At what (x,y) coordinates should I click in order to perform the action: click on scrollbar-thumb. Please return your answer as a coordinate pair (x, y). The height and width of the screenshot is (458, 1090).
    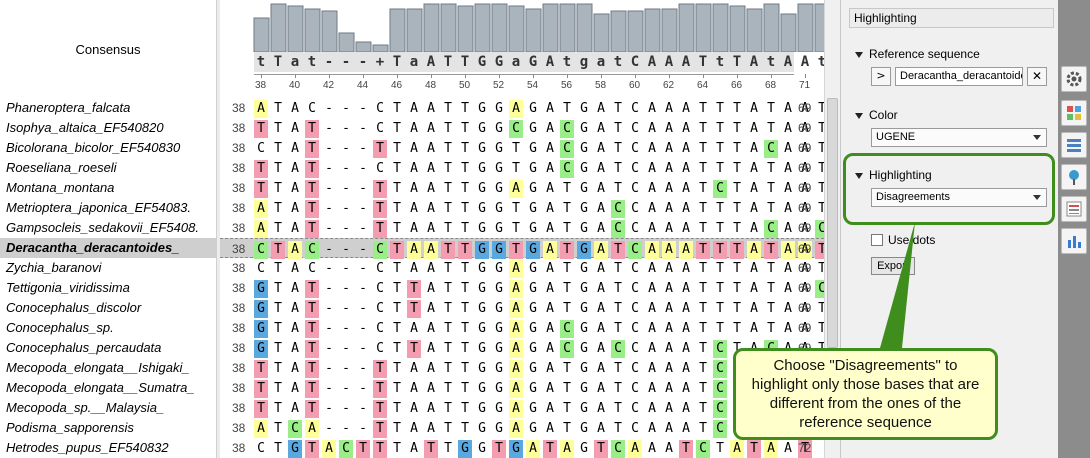
    Looking at the image, I should click on (832, 223).